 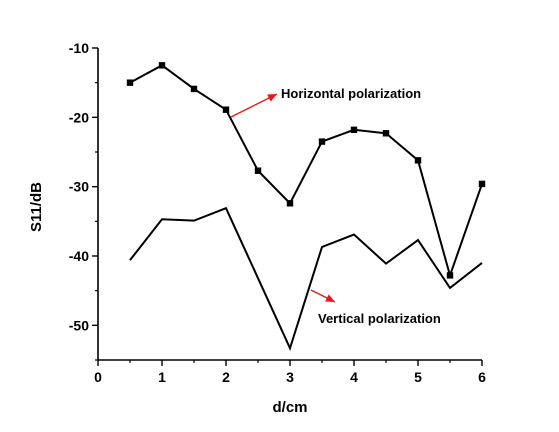 What do you see at coordinates (79, 187) in the screenshot?
I see `y-tick-label: -30` at bounding box center [79, 187].